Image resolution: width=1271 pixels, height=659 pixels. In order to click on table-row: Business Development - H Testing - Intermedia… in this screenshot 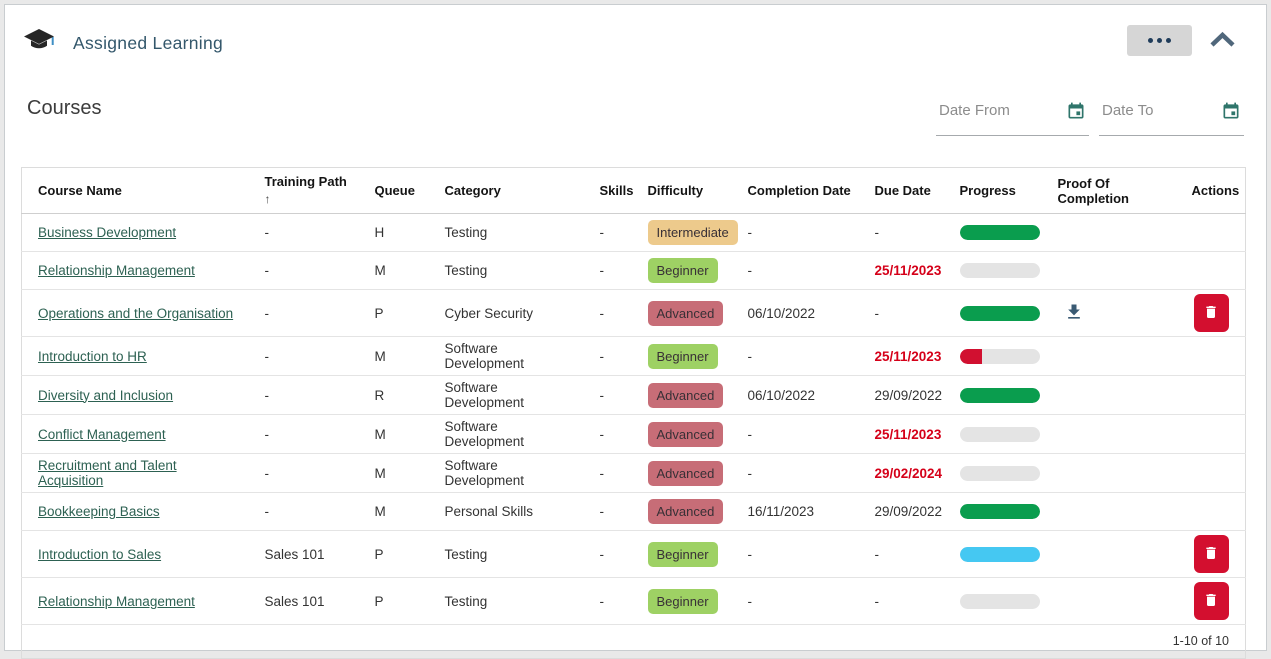, I will do `click(633, 232)`.